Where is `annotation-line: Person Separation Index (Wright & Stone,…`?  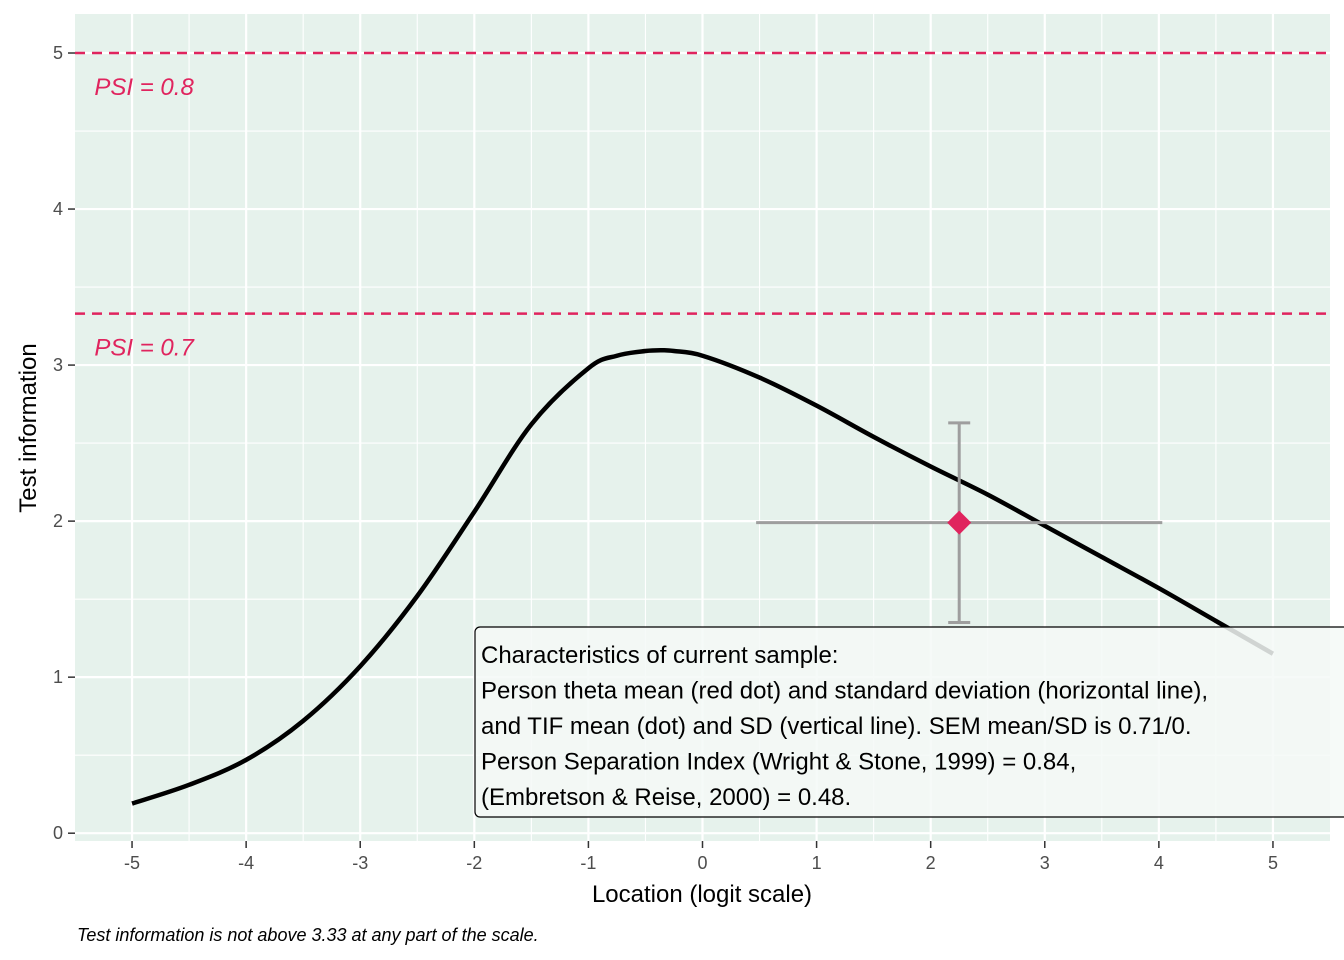
annotation-line: Person Separation Index (Wright & Stone,… is located at coordinates (778, 762).